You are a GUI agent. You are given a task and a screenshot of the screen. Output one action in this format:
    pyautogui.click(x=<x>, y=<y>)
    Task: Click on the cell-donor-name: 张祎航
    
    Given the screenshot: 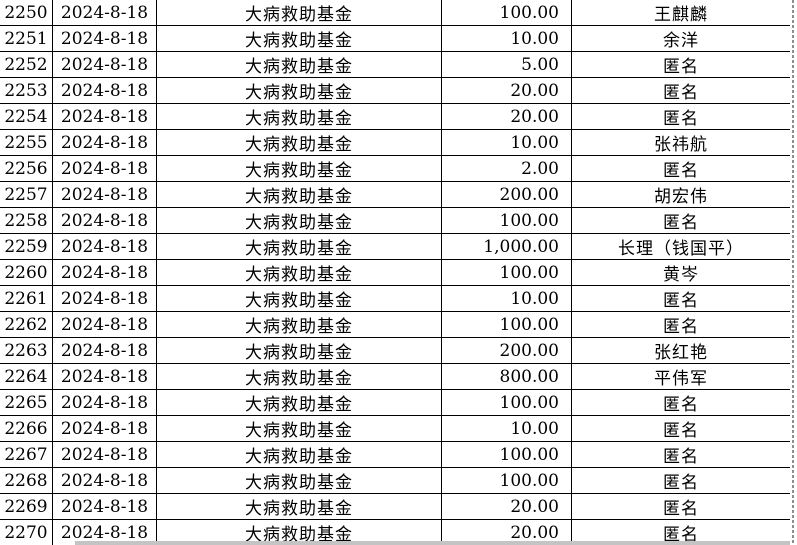 What is the action you would take?
    pyautogui.click(x=681, y=145)
    